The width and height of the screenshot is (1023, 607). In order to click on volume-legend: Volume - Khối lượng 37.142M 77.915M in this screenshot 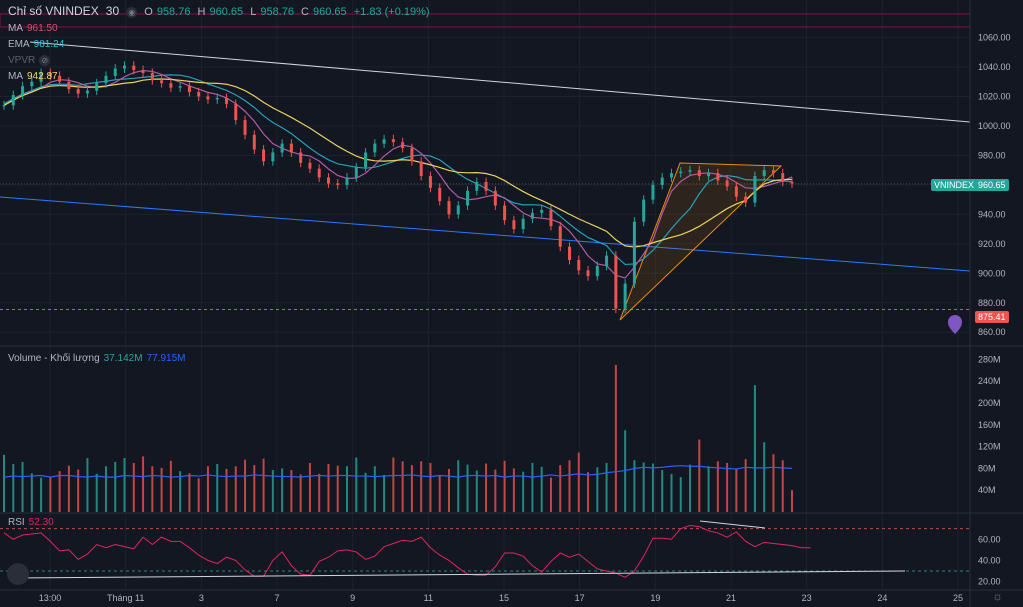, I will do `click(98, 359)`.